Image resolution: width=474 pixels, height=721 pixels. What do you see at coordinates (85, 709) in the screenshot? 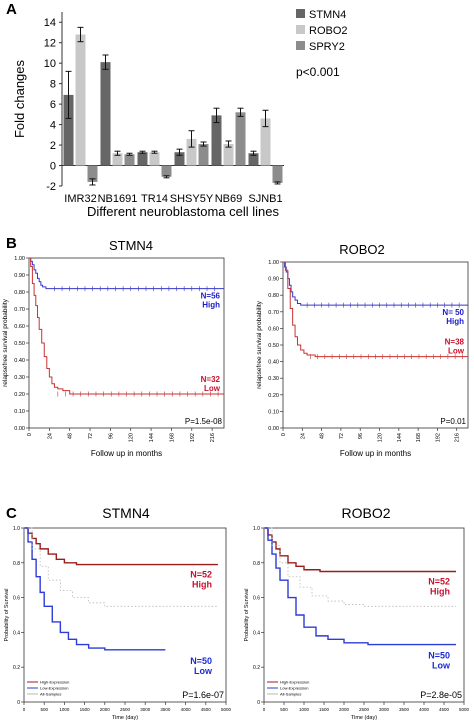
I see `x-tick-label: 1500` at bounding box center [85, 709].